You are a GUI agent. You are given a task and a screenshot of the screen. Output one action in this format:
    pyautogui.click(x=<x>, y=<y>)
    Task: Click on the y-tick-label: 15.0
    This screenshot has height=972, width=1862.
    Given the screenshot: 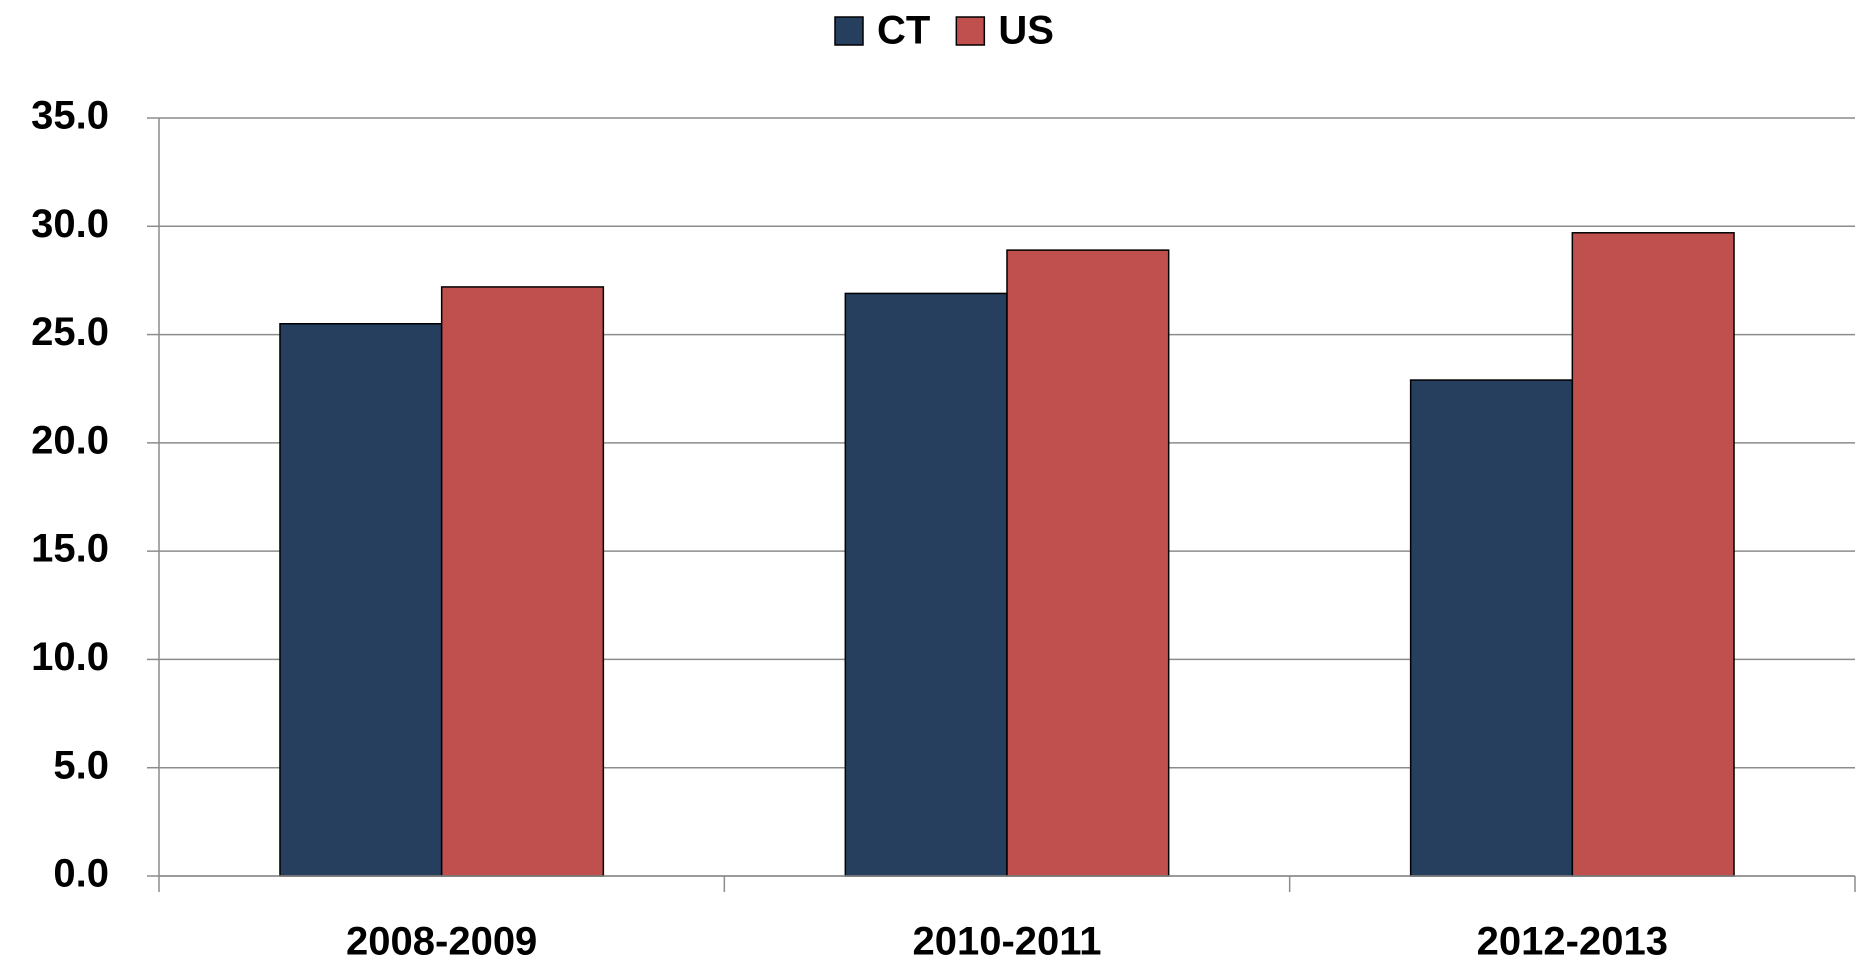 What is the action you would take?
    pyautogui.click(x=70, y=549)
    